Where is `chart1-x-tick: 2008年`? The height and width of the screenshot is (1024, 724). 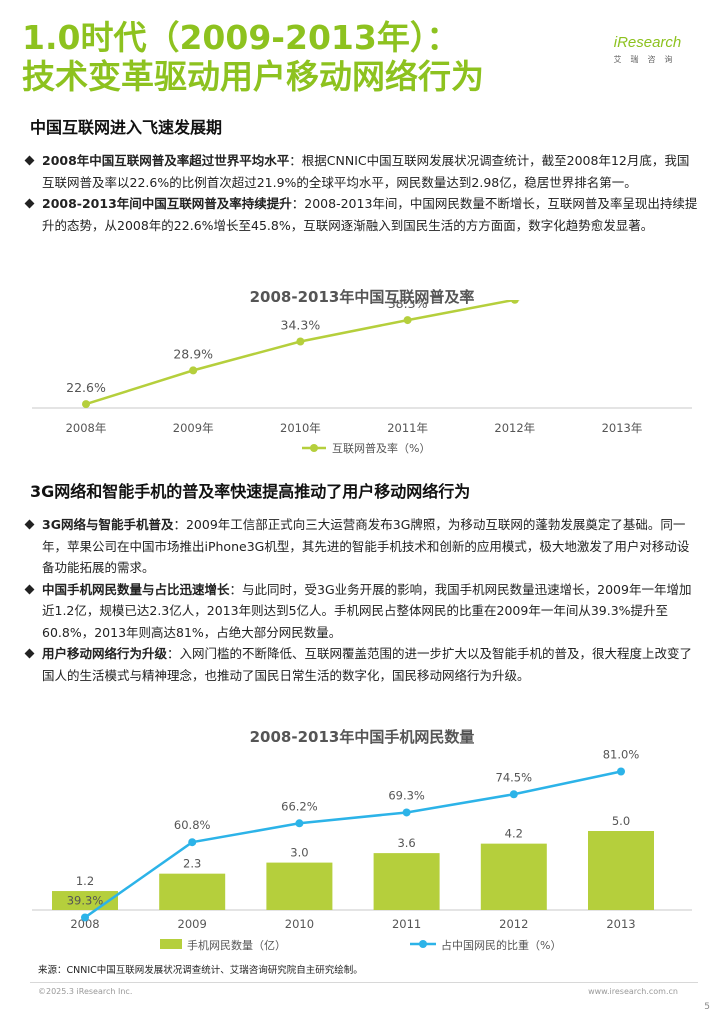
chart1-x-tick: 2008年 is located at coordinates (86, 428).